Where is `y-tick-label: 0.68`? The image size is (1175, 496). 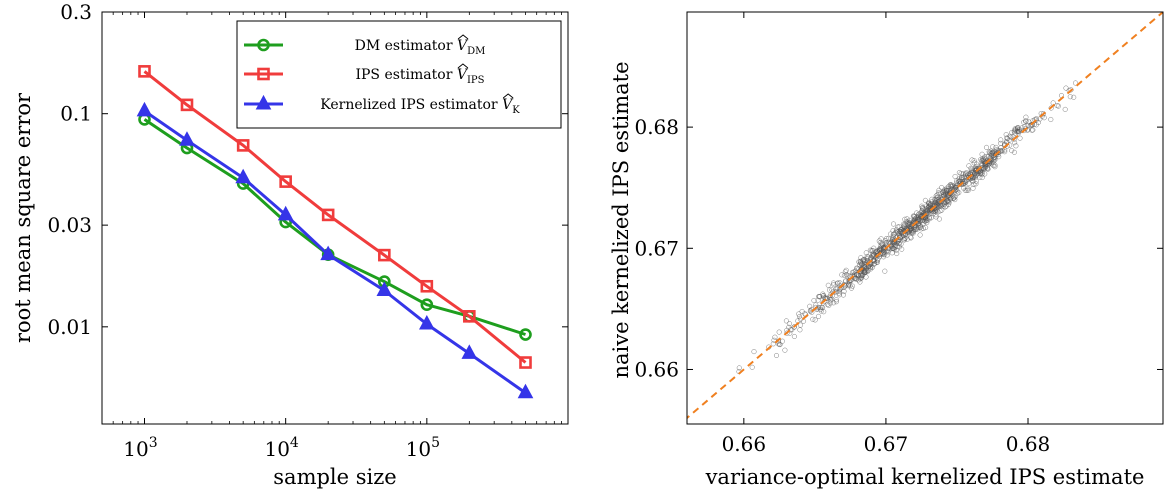
y-tick-label: 0.68 is located at coordinates (656, 127).